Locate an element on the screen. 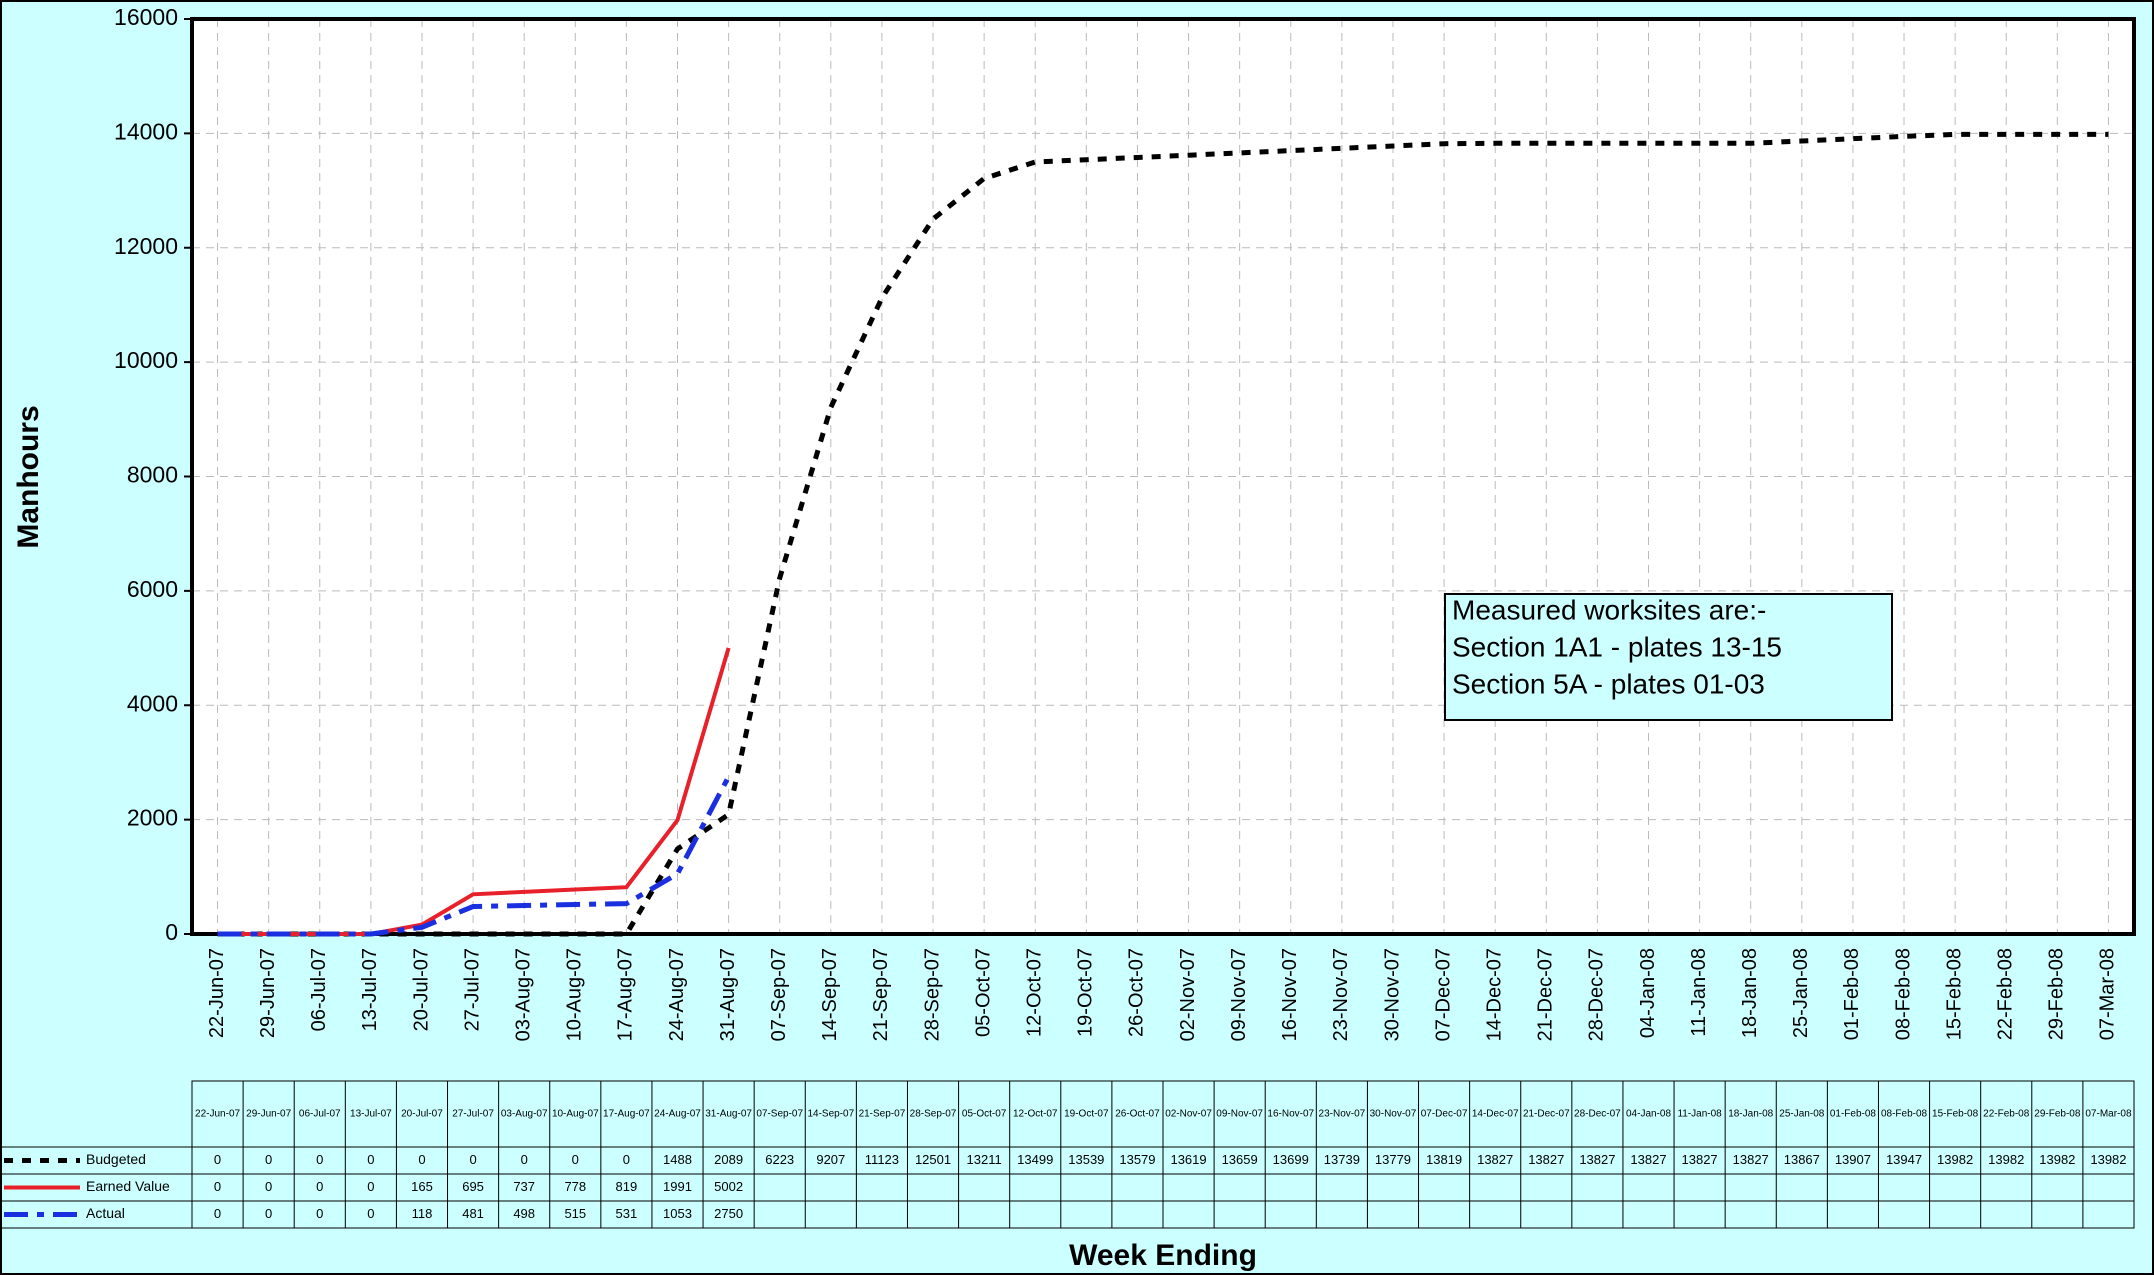  table-header: 07-Sep-07 is located at coordinates (779, 1114).